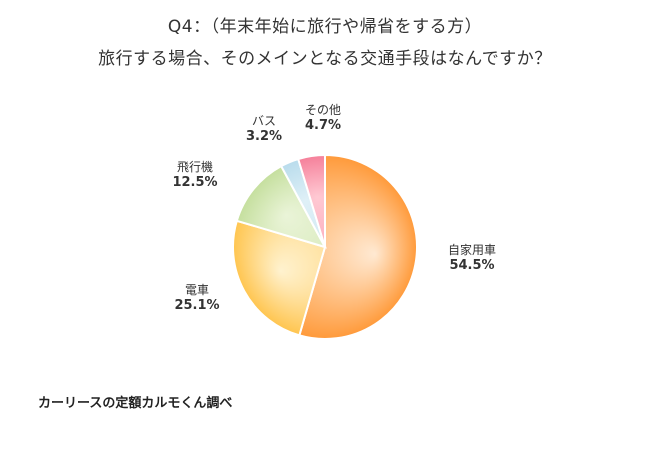 The width and height of the screenshot is (650, 451). I want to click on slice-name-self-car: 自家用車, so click(472, 250).